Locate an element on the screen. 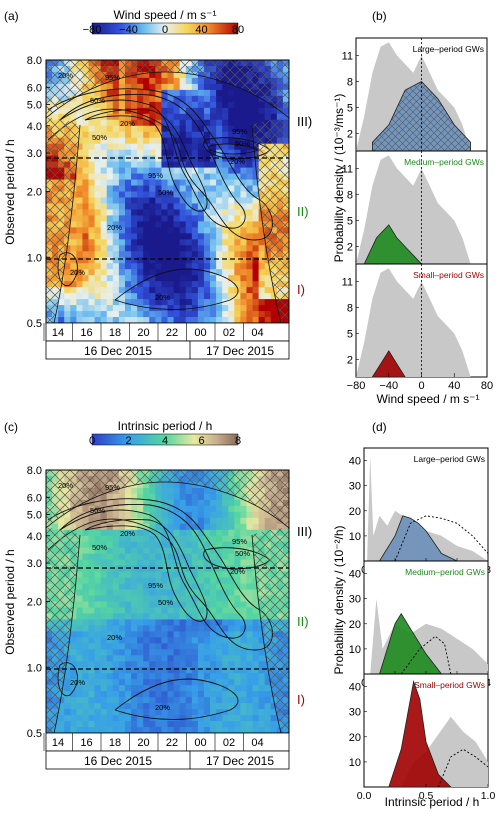  hatch-region is located at coordinates (167, 499).